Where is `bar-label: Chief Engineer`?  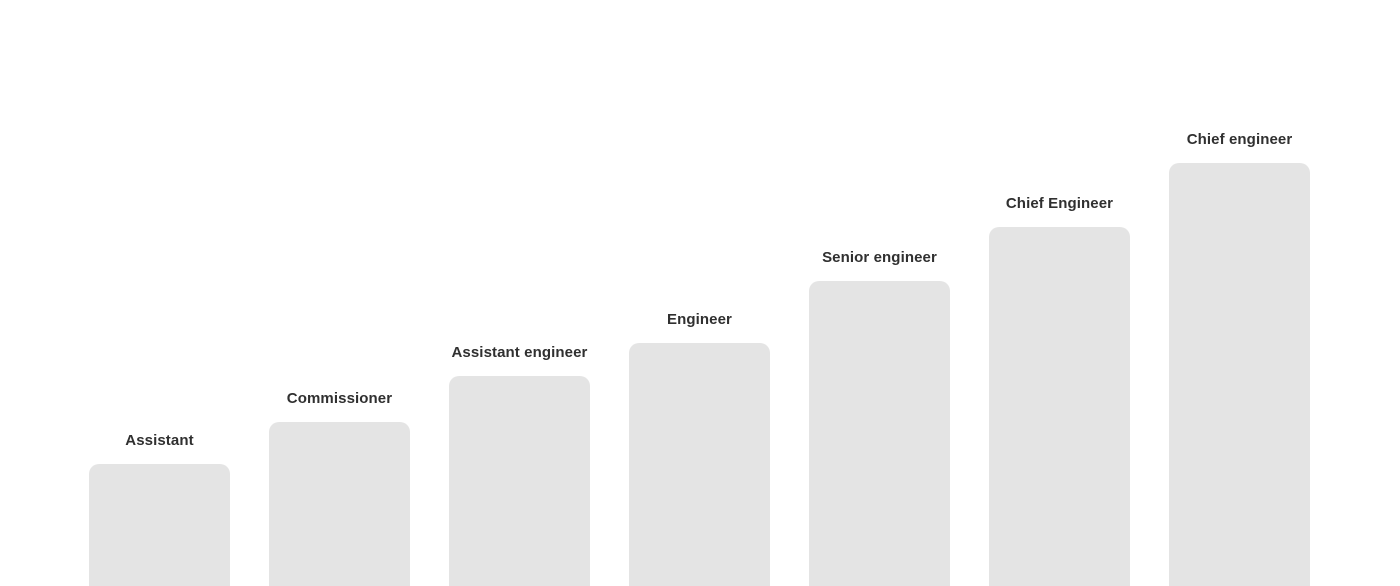
bar-label: Chief Engineer is located at coordinates (1059, 203).